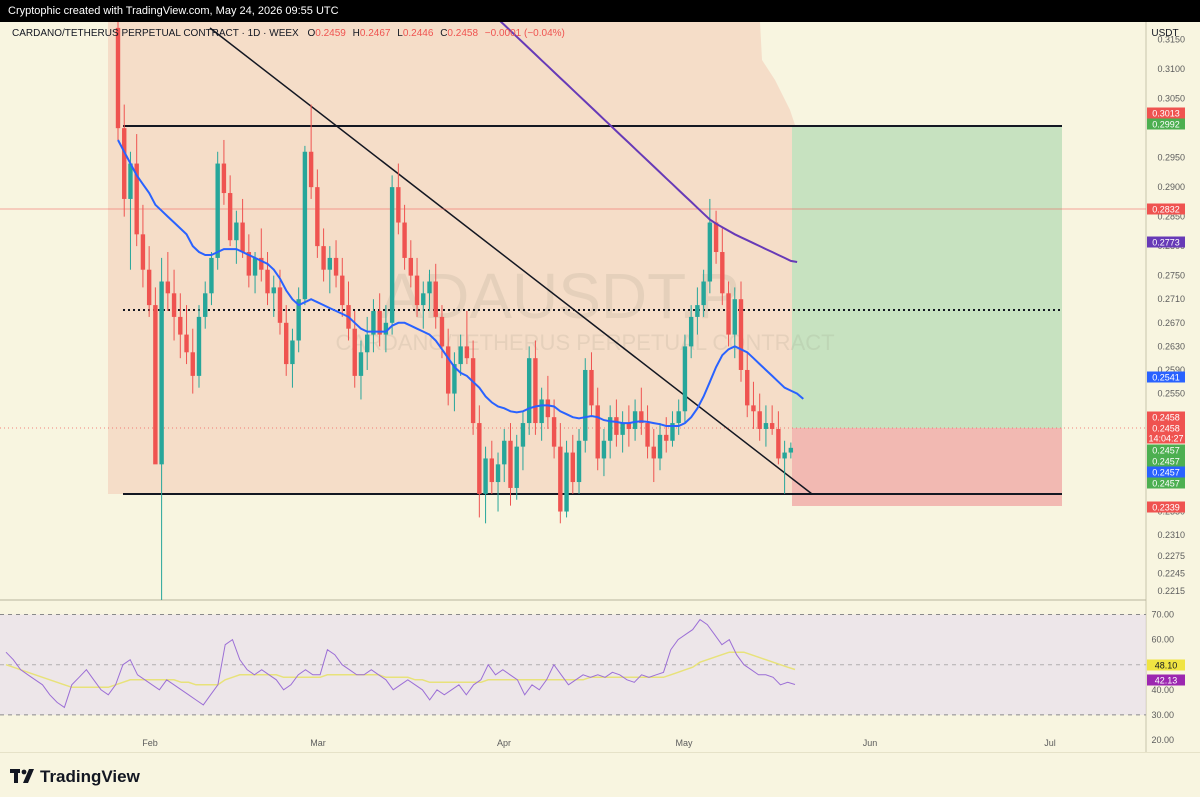 Image resolution: width=1200 pixels, height=797 pixels. Describe the element at coordinates (1162, 640) in the screenshot. I see `rsi-tick-label: 60.00` at that location.